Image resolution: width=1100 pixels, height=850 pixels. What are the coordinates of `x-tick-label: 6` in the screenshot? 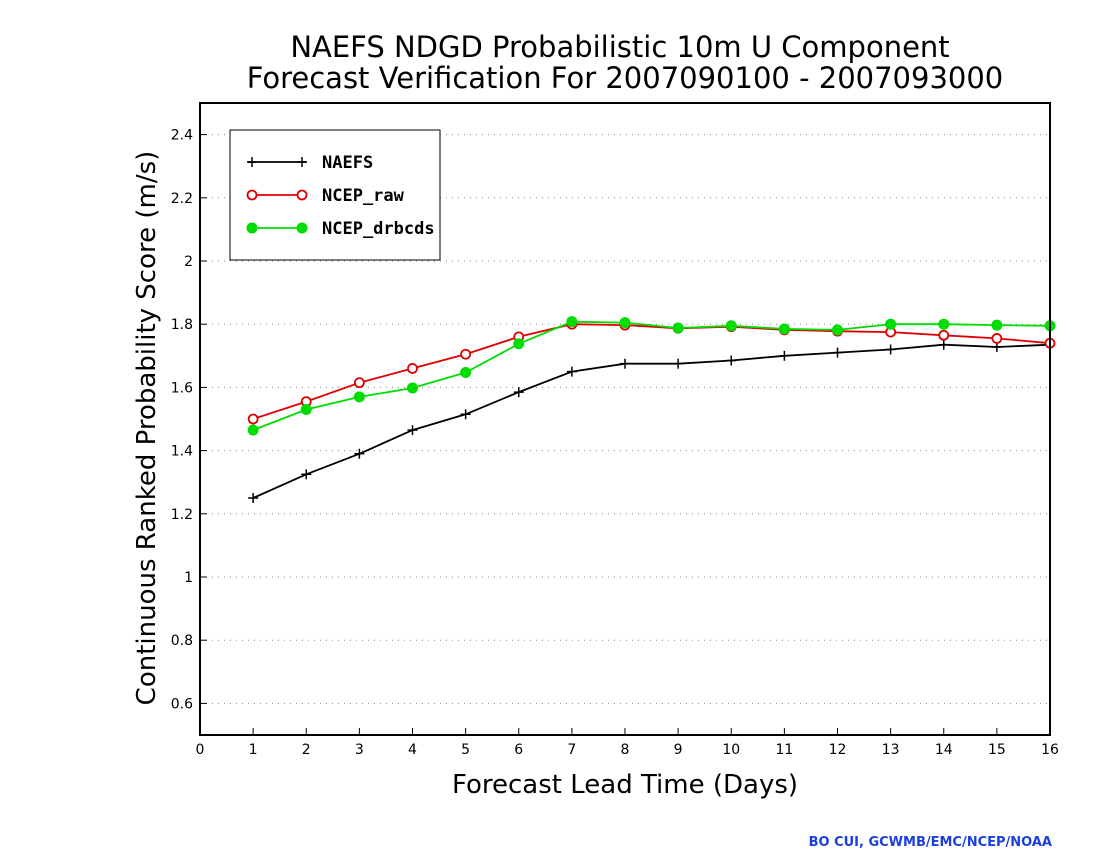 It's located at (518, 750).